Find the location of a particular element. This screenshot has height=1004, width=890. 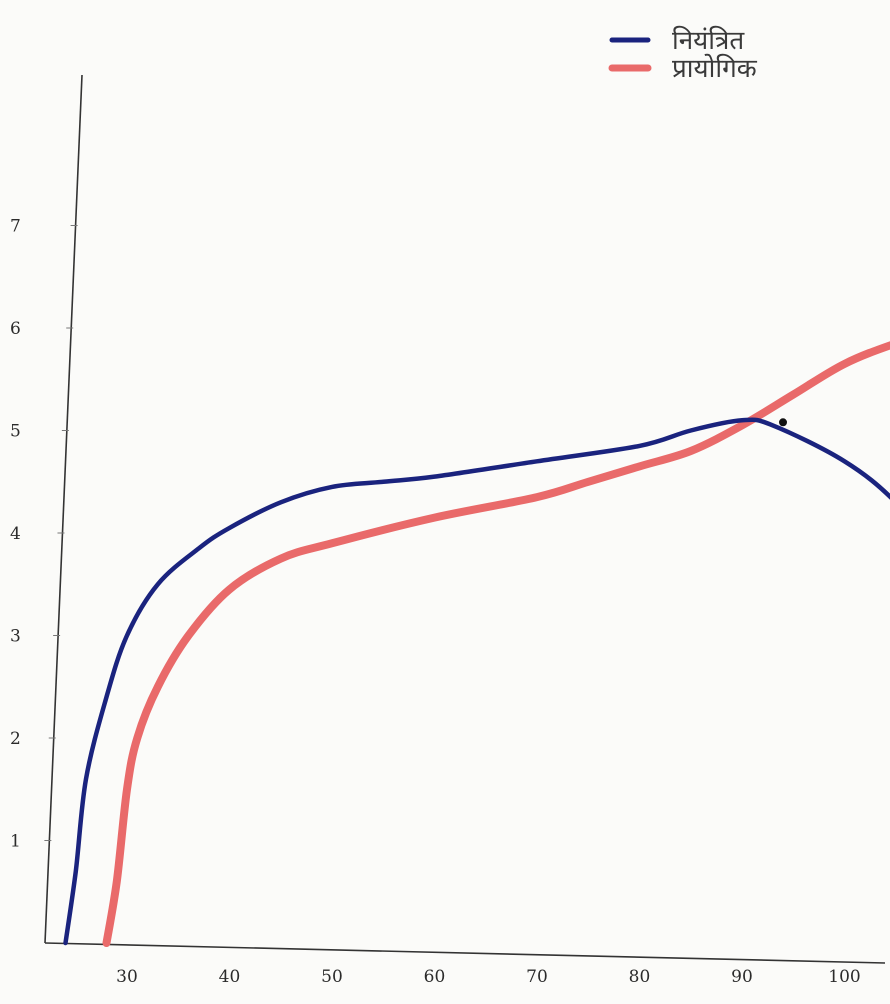

legend-label: प्रायोगिक is located at coordinates (715, 68).